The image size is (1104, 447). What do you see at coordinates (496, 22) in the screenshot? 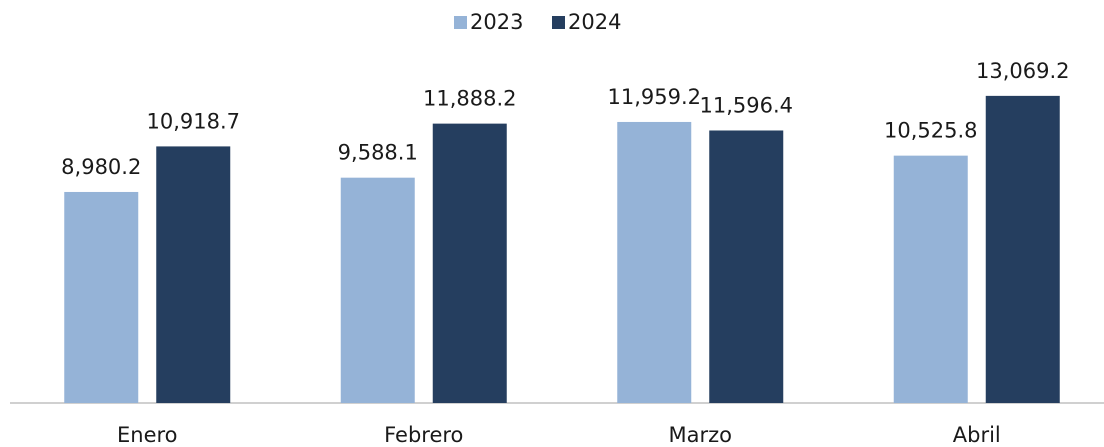
I see `legend-label: 2023` at bounding box center [496, 22].